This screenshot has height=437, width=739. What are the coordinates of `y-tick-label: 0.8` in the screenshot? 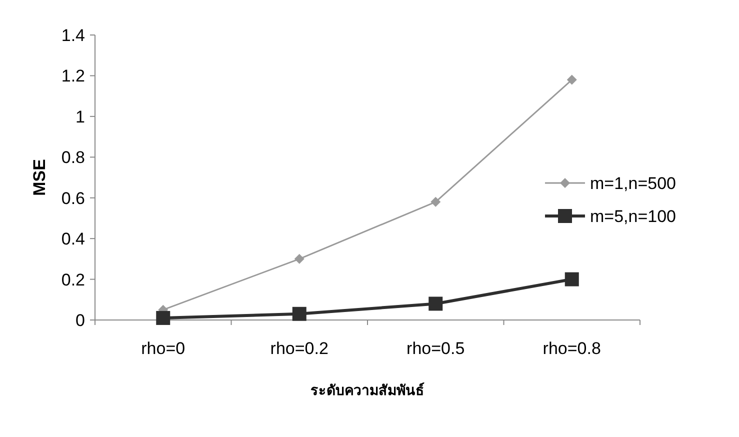 It's located at (73, 158).